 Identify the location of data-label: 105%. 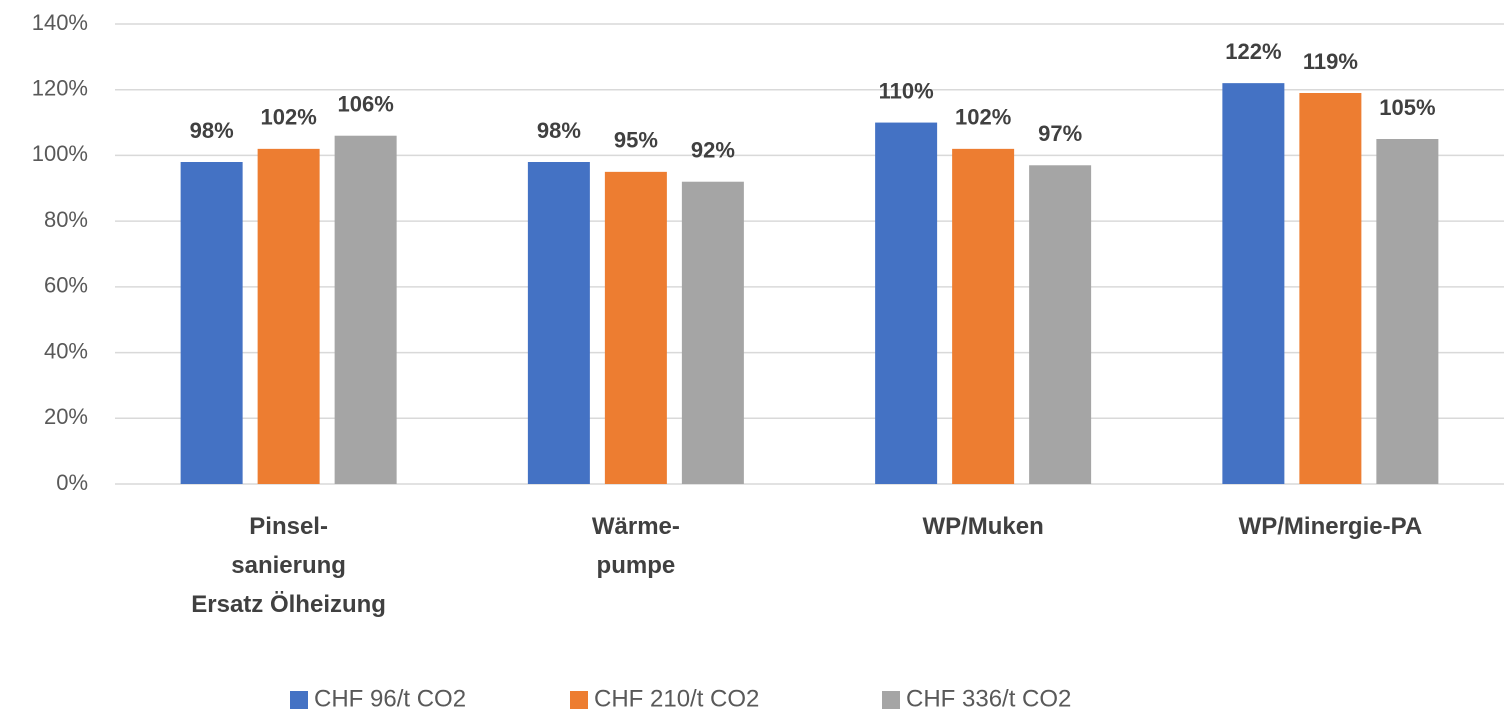
(1407, 107).